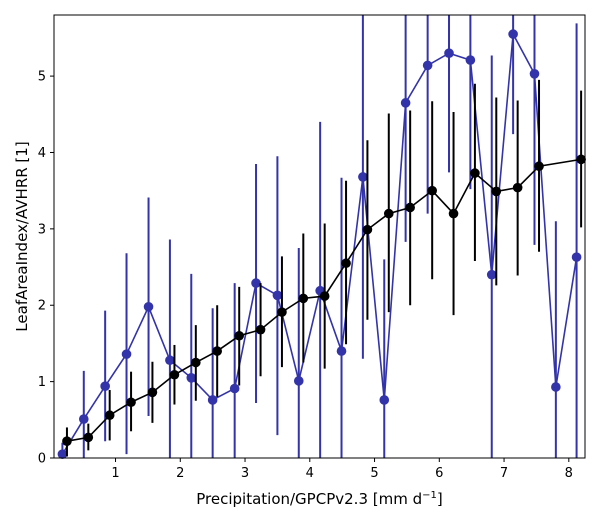  I want to click on y-tick-label-4: 4, so click(42, 153).